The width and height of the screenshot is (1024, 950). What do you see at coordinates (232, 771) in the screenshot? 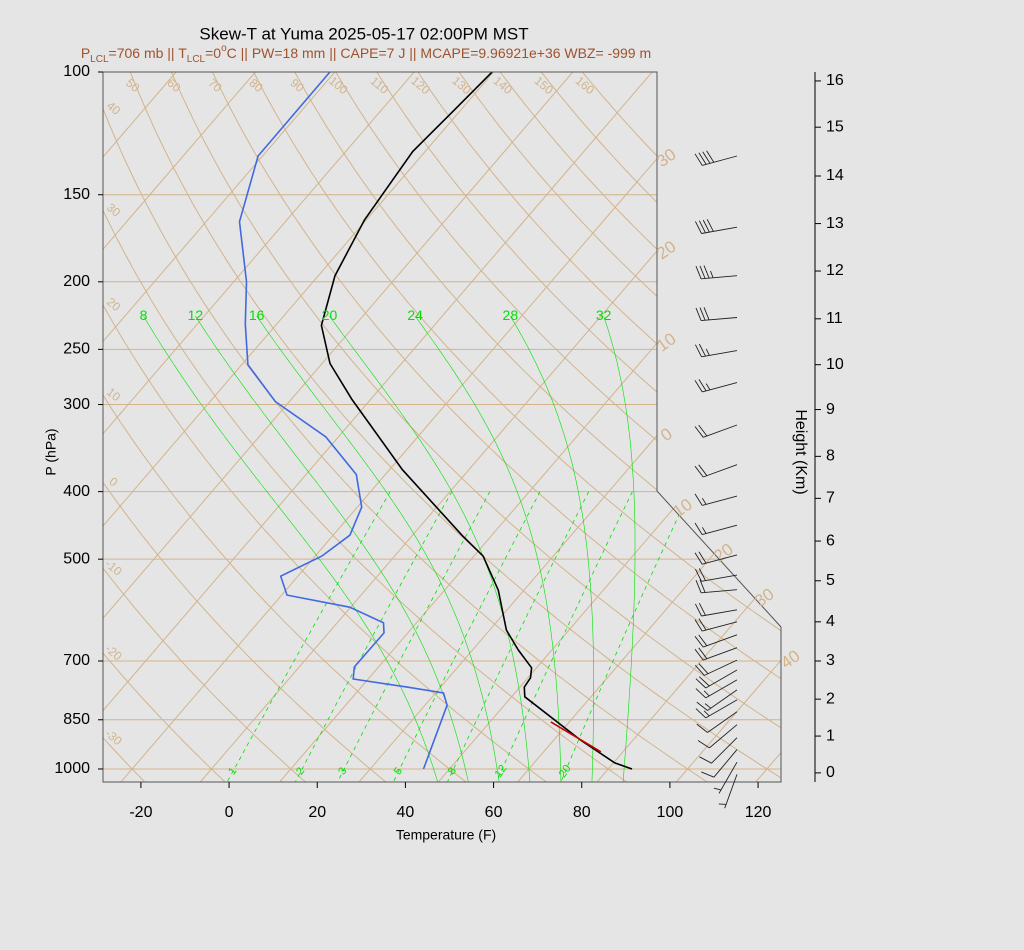
I see `mixing-ratio-label: 1` at bounding box center [232, 771].